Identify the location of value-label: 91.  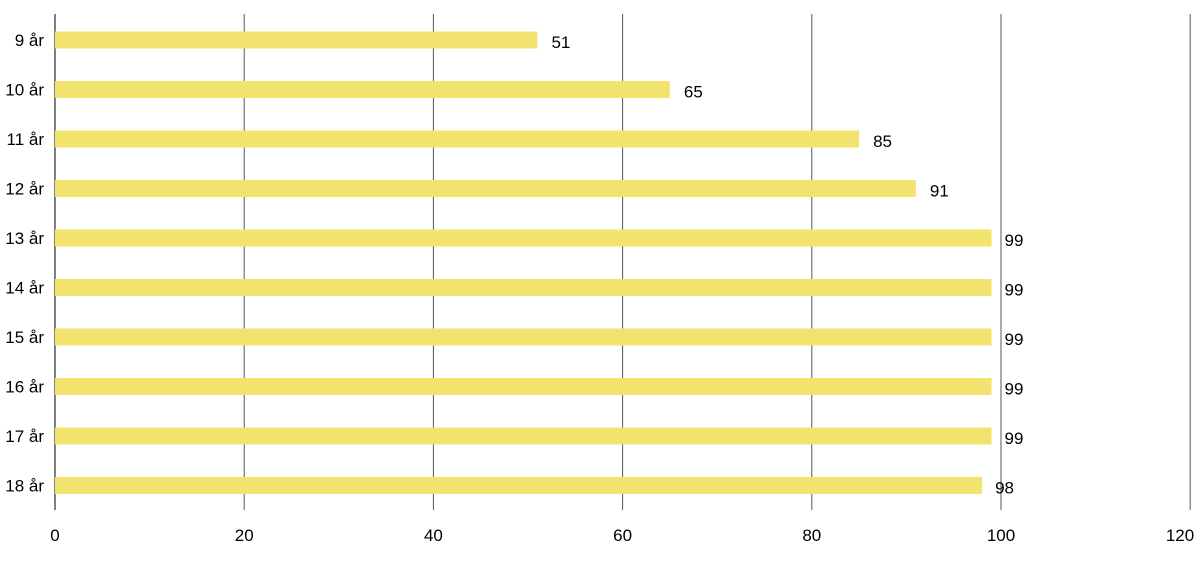
(939, 191).